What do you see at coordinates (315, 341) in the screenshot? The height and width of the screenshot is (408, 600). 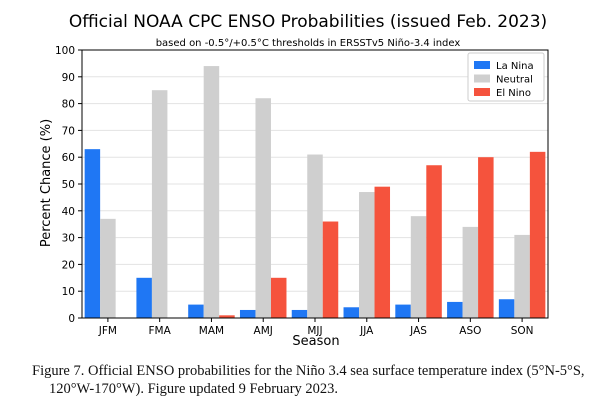 I see `x-axis-label: Season` at bounding box center [315, 341].